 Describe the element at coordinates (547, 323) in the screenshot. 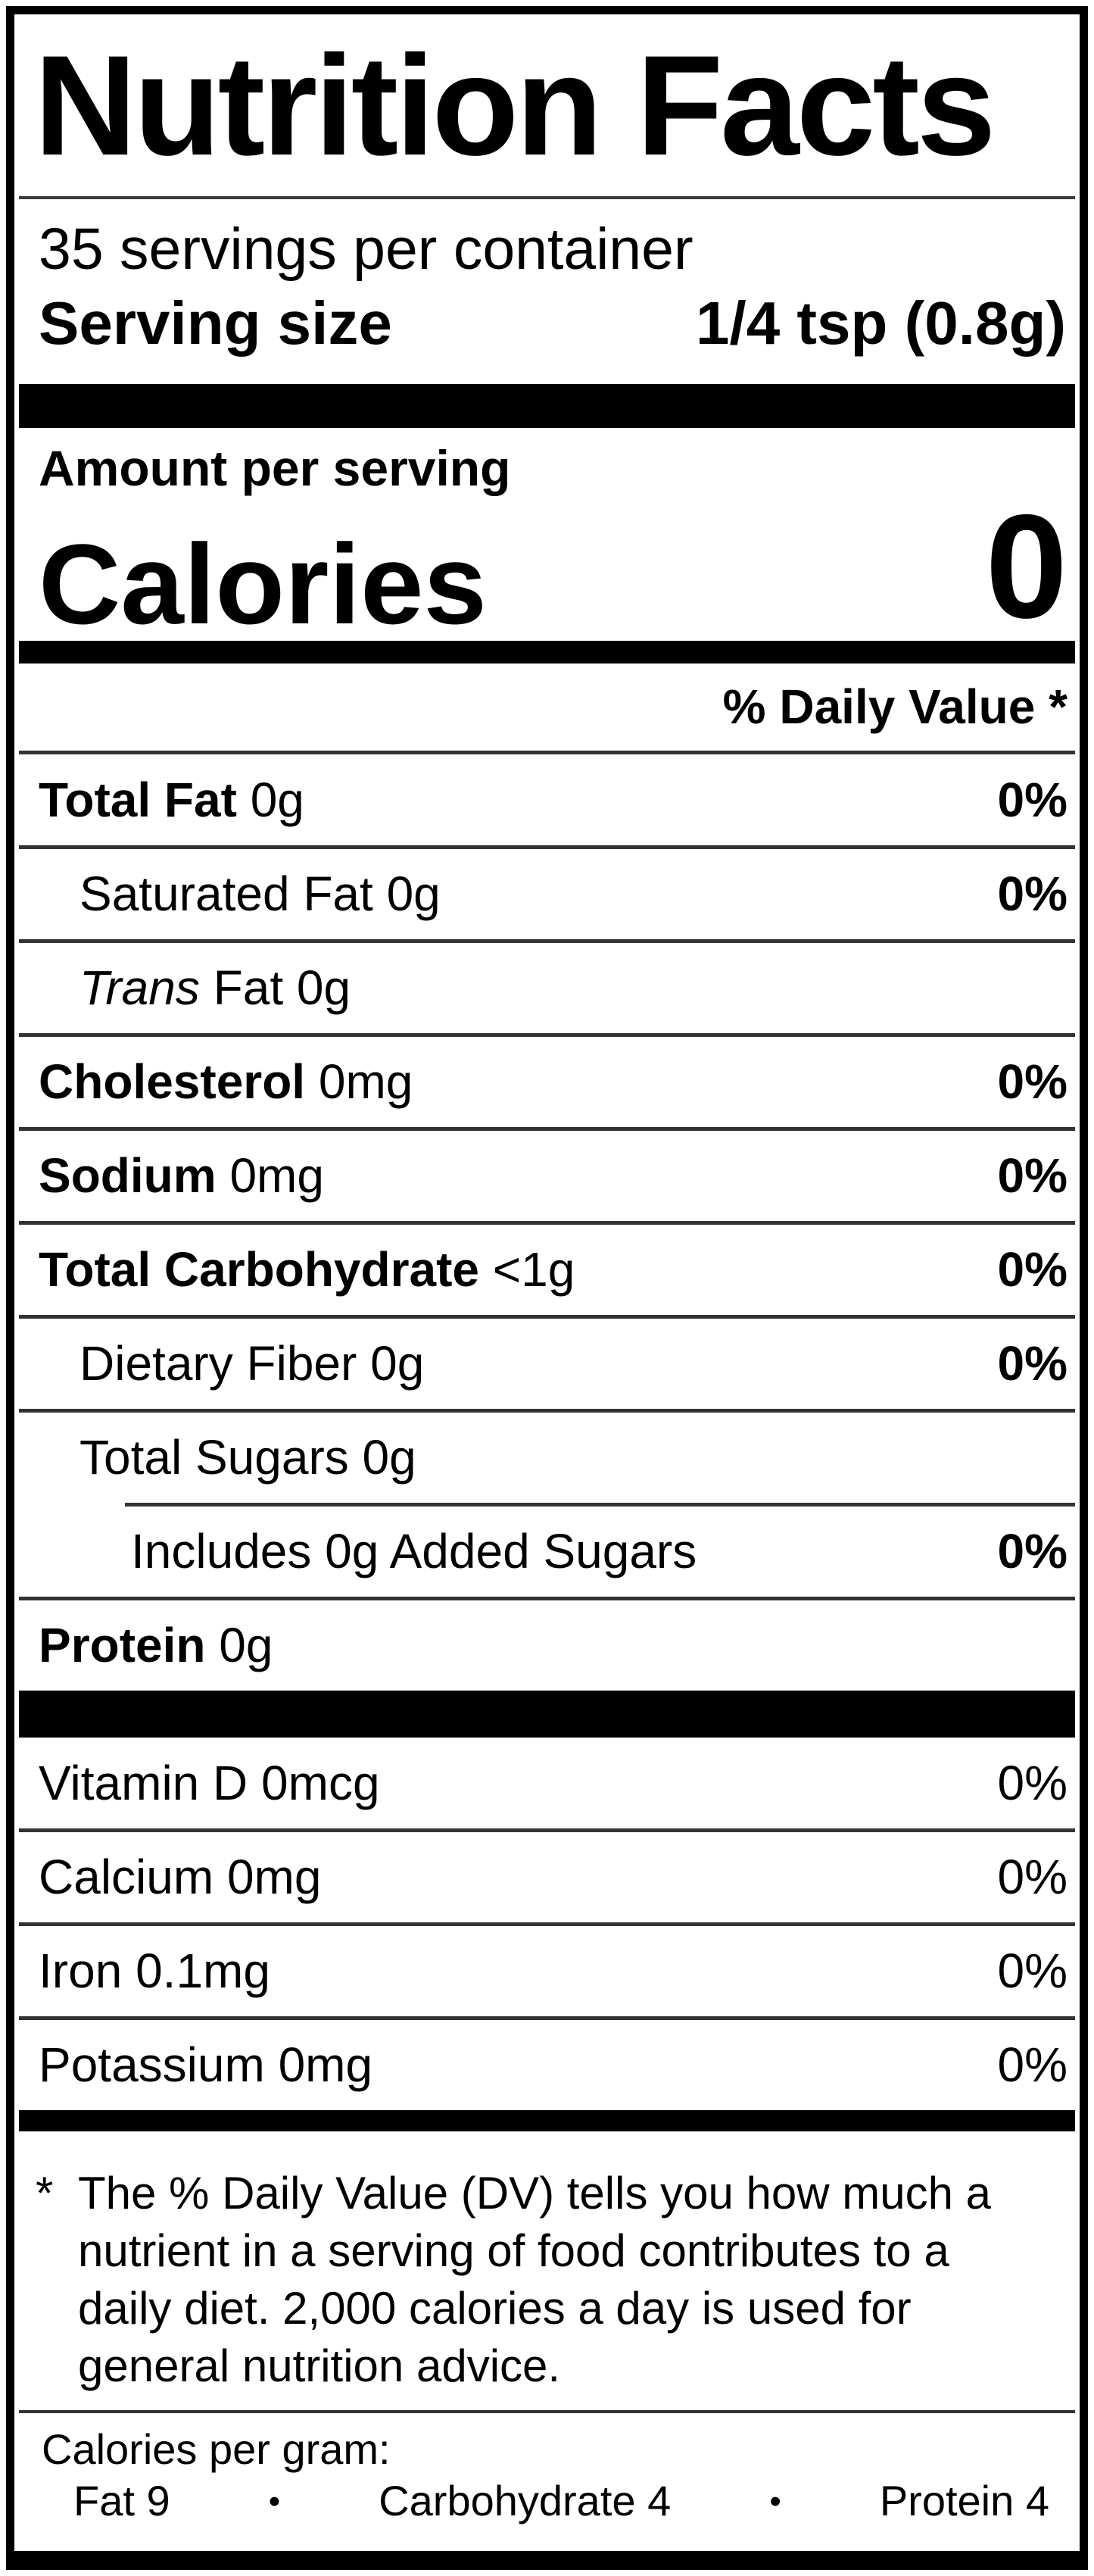

I see `serving-size-row: Serving size 1/4 tsp (0.8g)` at that location.